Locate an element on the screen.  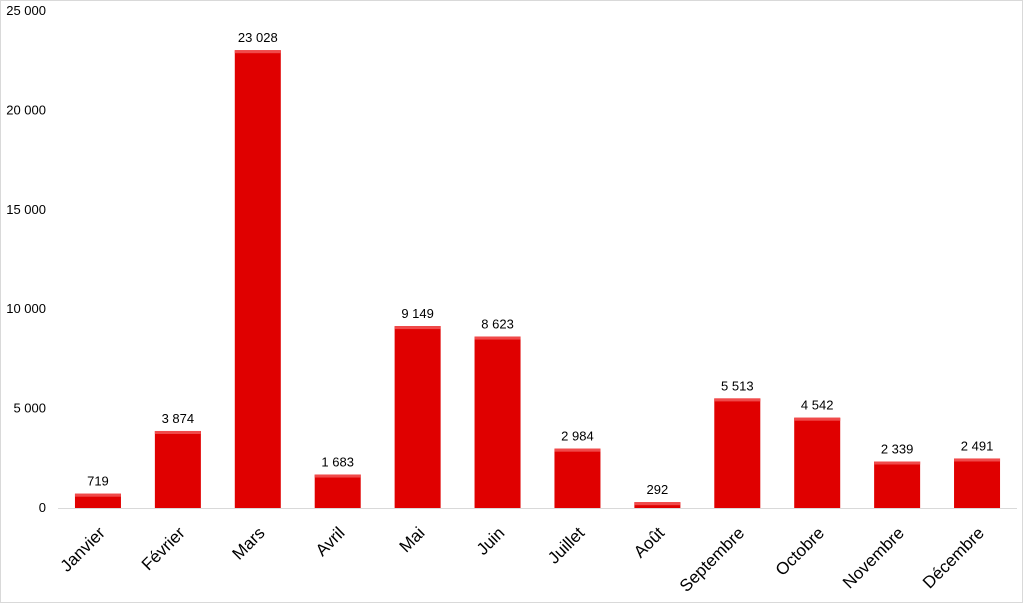
y-tick-label: 10 000 is located at coordinates (26, 308).